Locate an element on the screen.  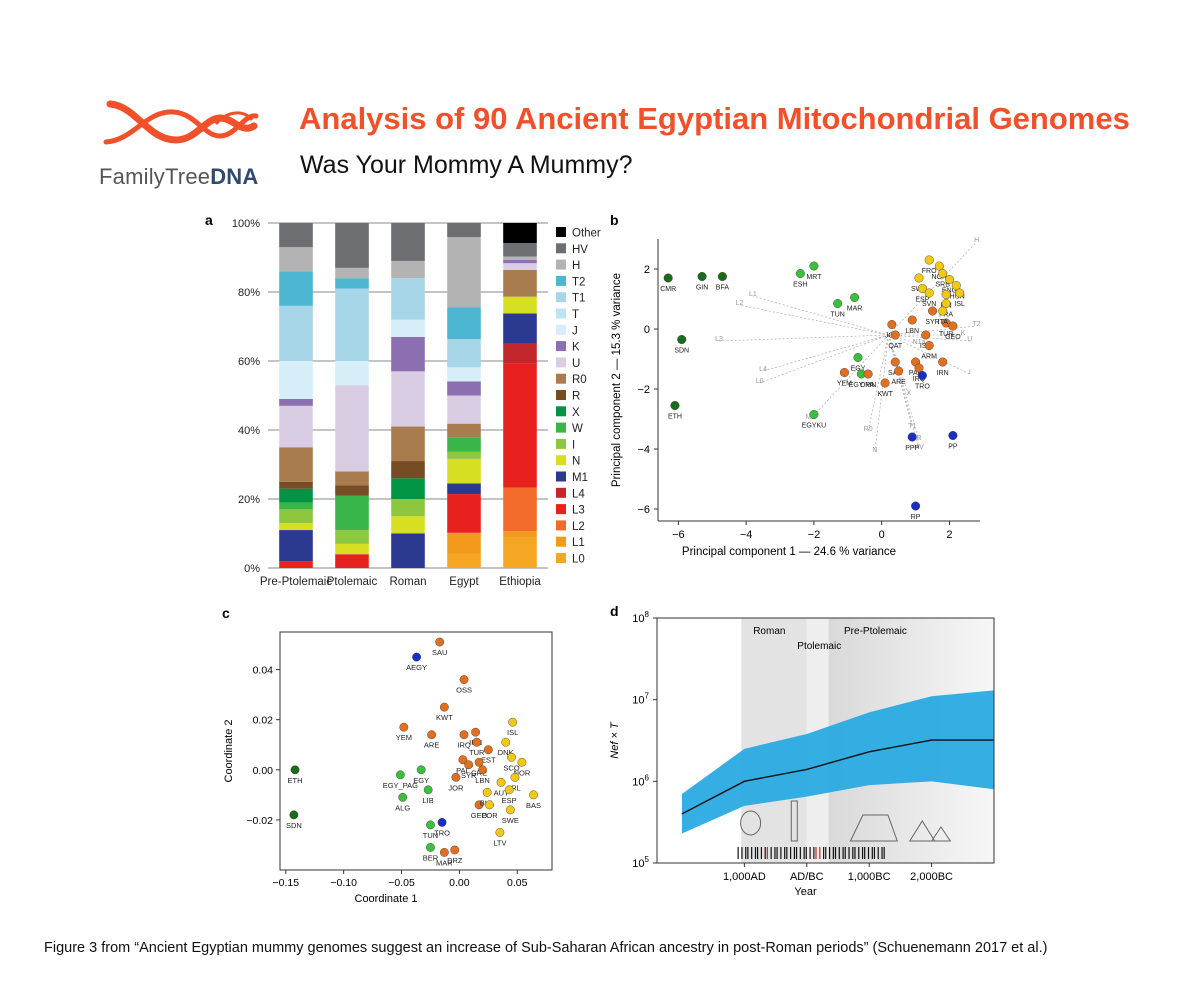
legend-label: W is located at coordinates (577, 429).